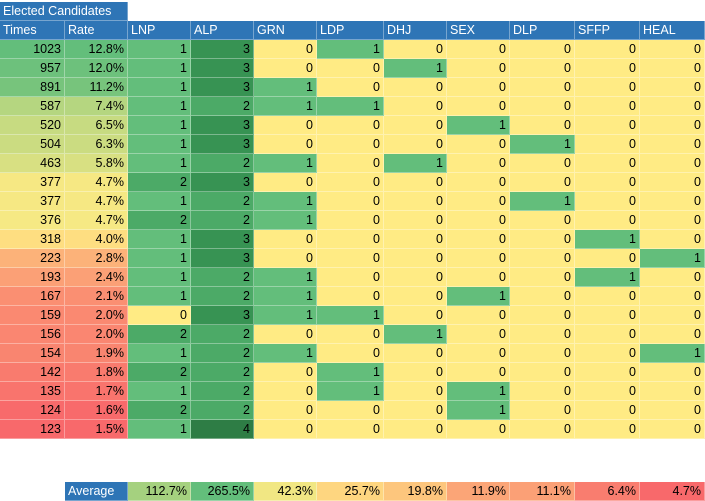 The height and width of the screenshot is (501, 705). I want to click on column-header-times: Times, so click(32, 30).